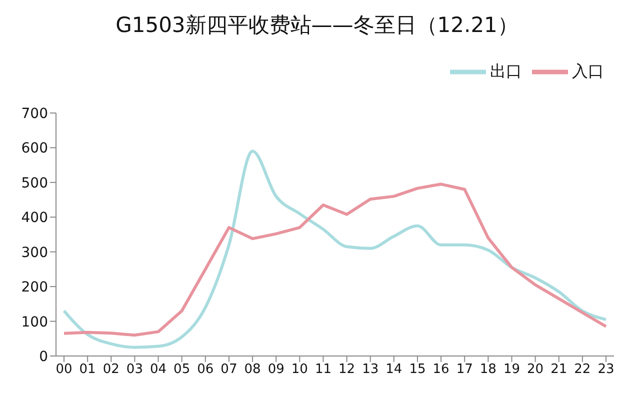 Image resolution: width=634 pixels, height=396 pixels. Describe the element at coordinates (34, 322) in the screenshot. I see `y-tick-label: 100` at that location.